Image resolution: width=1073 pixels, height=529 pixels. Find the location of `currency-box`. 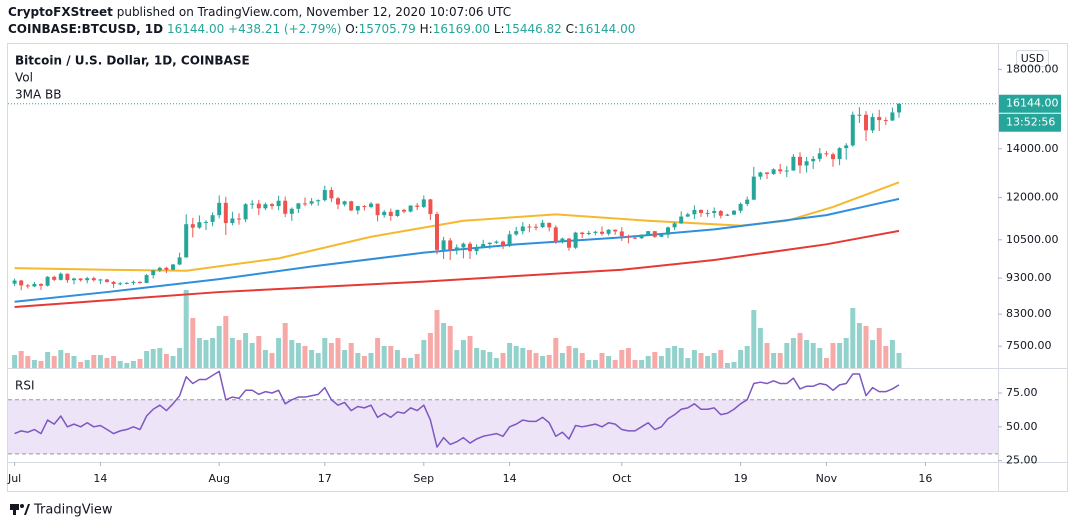

currency-box is located at coordinates (1032, 58).